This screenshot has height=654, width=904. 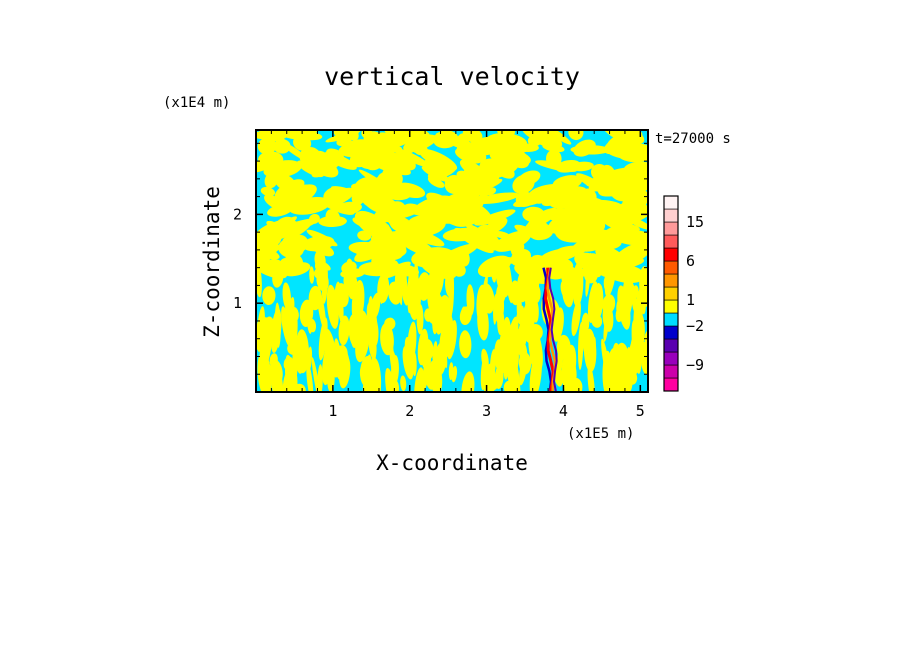 What do you see at coordinates (409, 411) in the screenshot?
I see `x-tick-label: 2` at bounding box center [409, 411].